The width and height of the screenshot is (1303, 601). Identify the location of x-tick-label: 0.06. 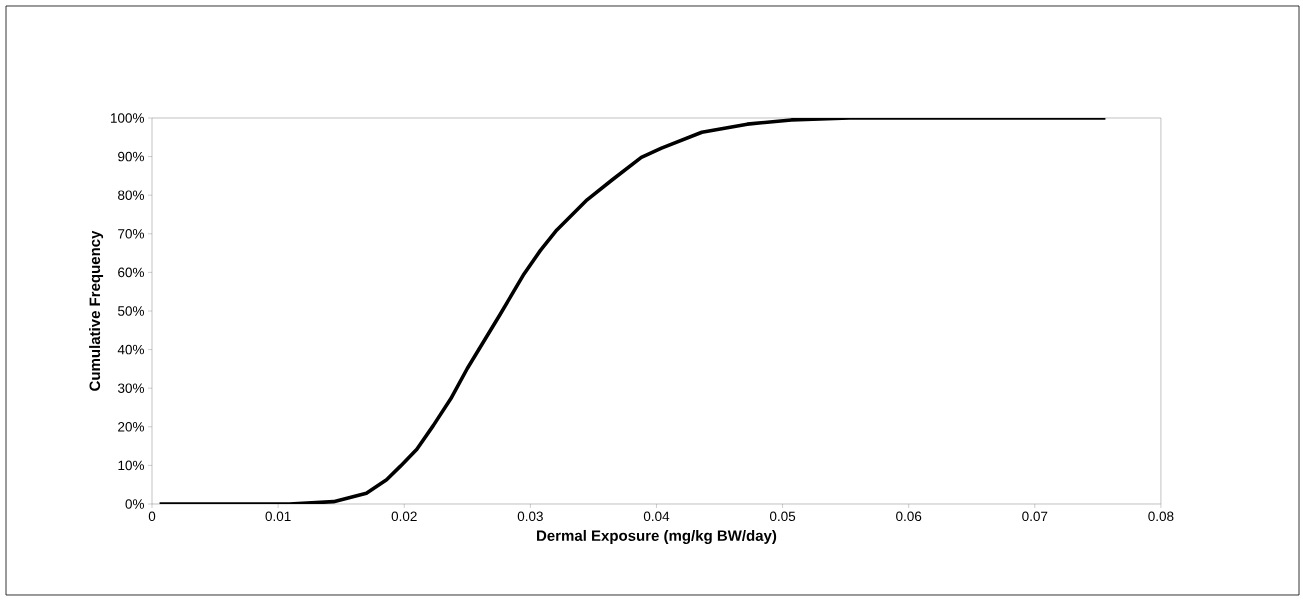
(909, 516).